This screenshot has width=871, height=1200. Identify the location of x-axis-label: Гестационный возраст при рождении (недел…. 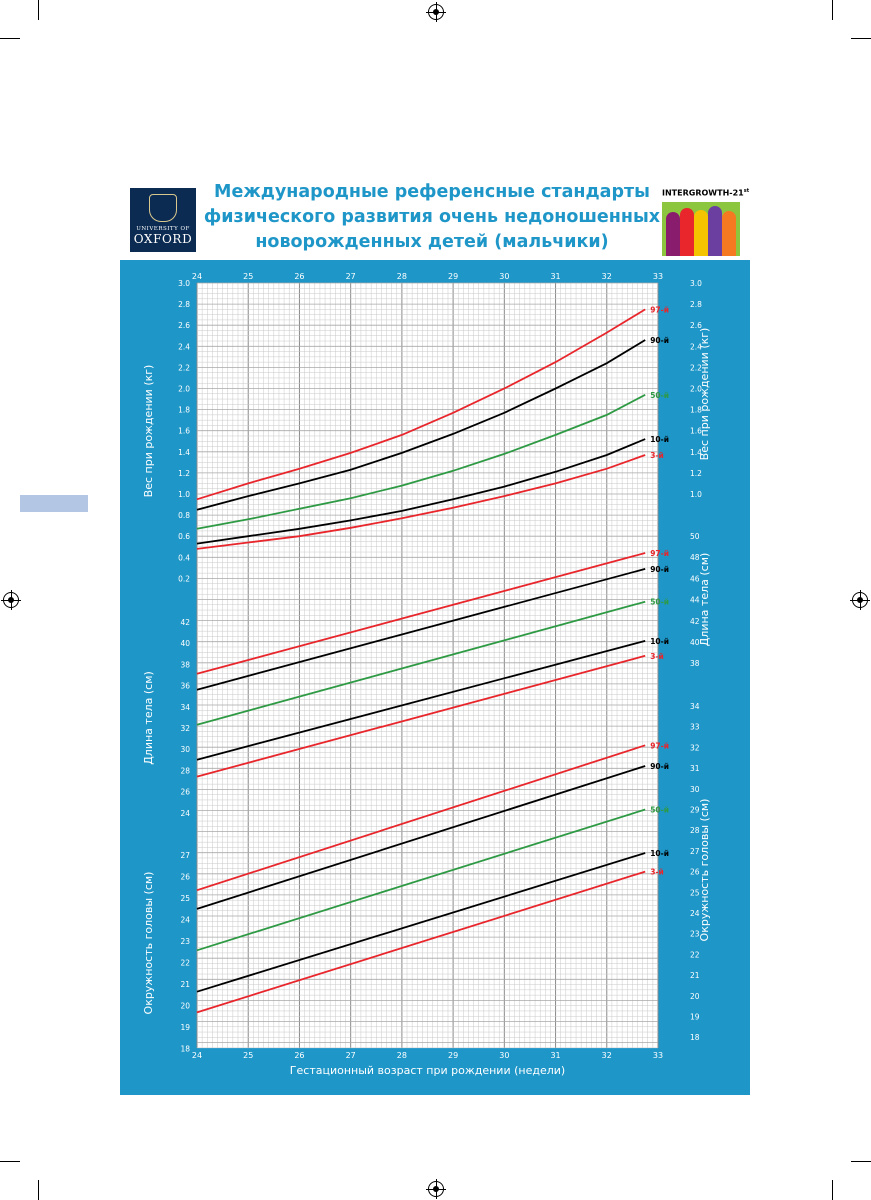
(427, 1070).